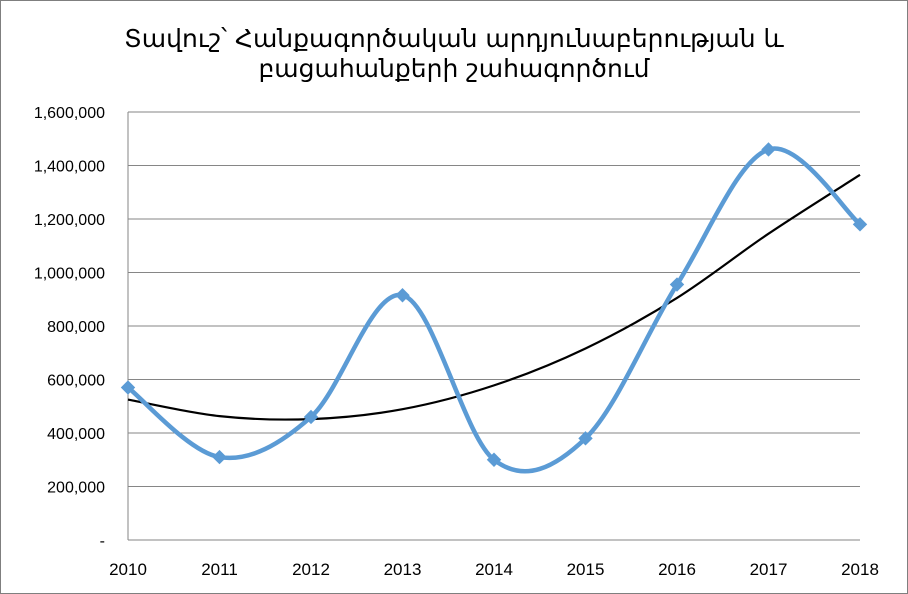 The width and height of the screenshot is (908, 594). I want to click on y-tick-label-1: 200,000, so click(76, 488).